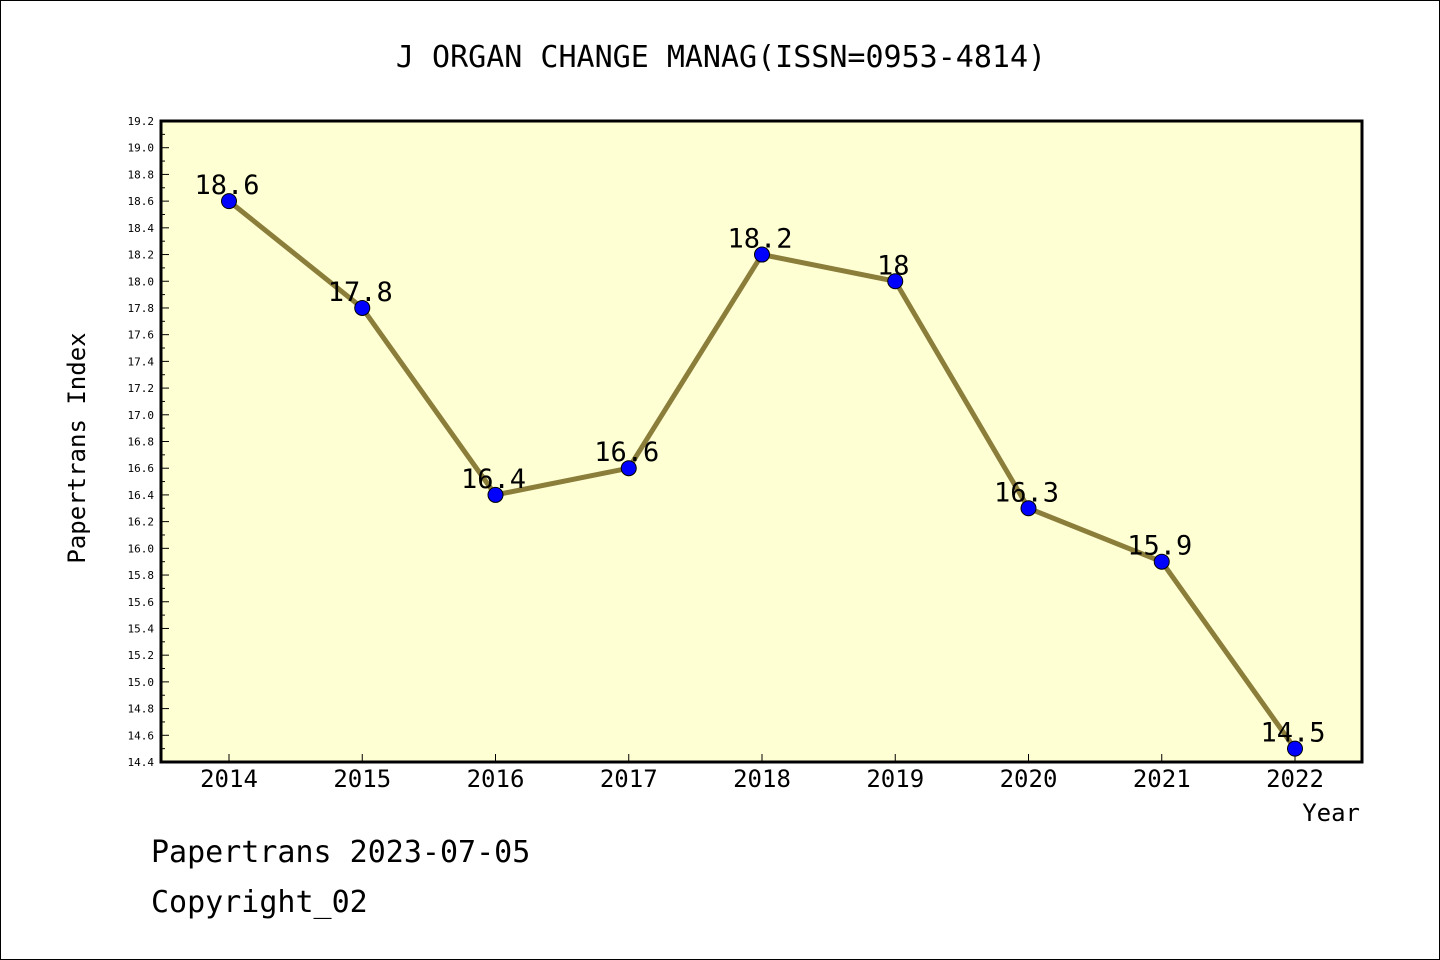 This screenshot has height=960, width=1440. Describe the element at coordinates (360, 292) in the screenshot. I see `data-label: 17.8` at that location.